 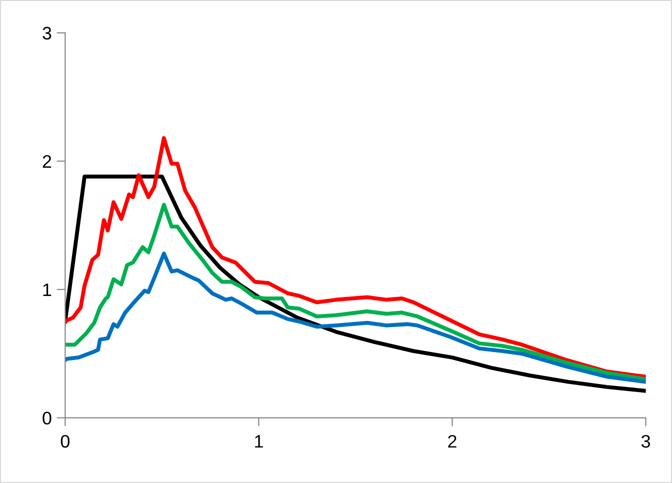 What do you see at coordinates (47, 290) in the screenshot?
I see `y-tick-label: 1` at bounding box center [47, 290].